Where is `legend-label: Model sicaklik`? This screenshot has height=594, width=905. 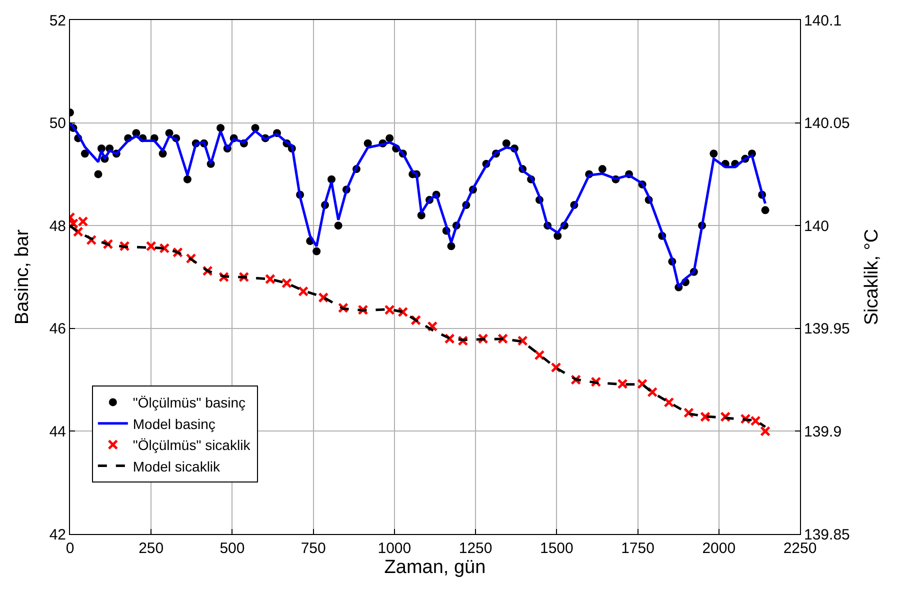
legend-label: Model sicaklik is located at coordinates (177, 466).